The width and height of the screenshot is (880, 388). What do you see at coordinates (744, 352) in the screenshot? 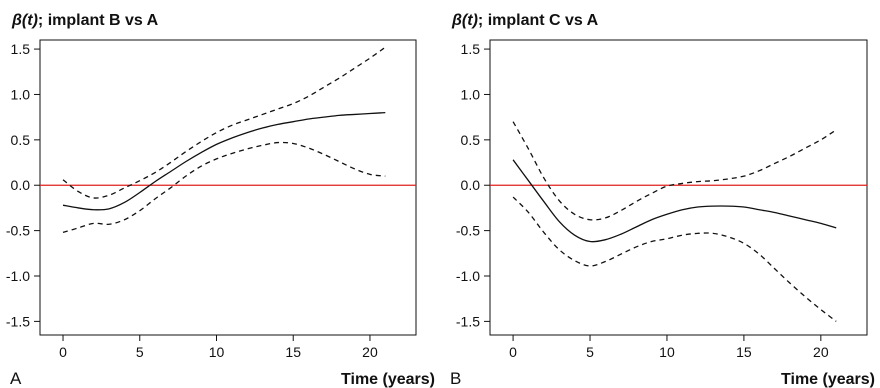
I see `chart-1-xtick-label-3: 15` at bounding box center [744, 352].